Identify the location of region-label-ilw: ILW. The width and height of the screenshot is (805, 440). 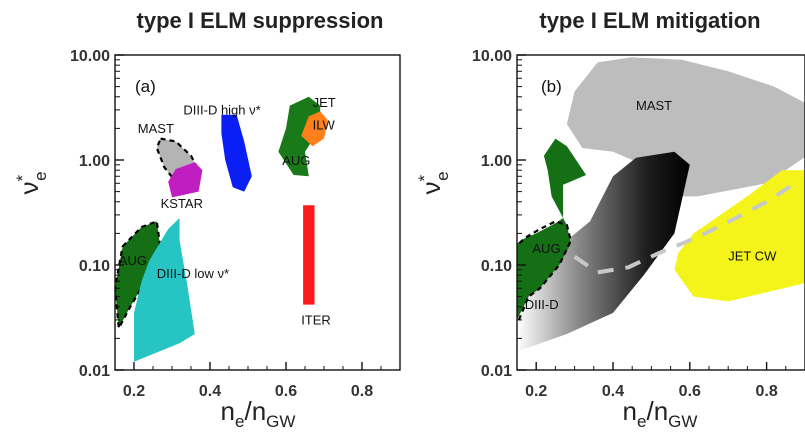
(324, 125).